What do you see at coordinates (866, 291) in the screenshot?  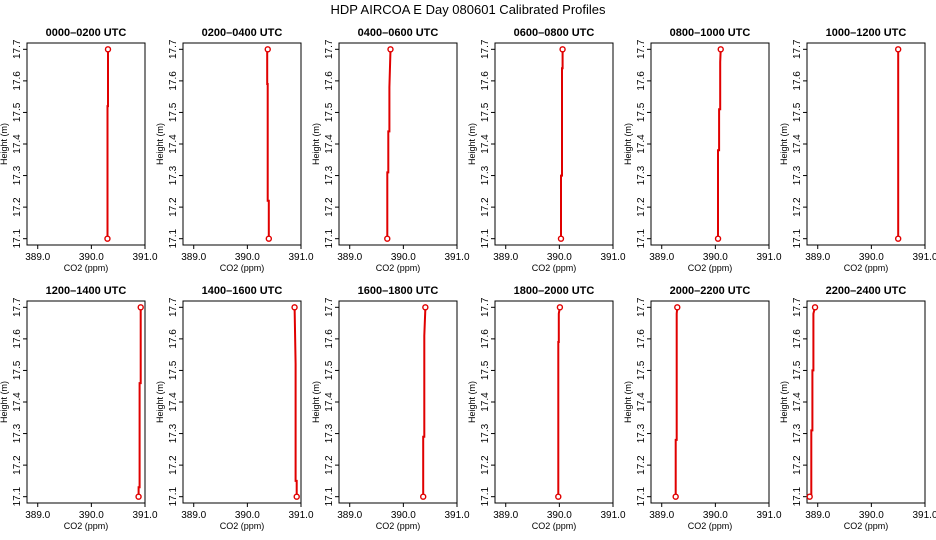 I see `panel-title: 2200–2400 UTC` at bounding box center [866, 291].